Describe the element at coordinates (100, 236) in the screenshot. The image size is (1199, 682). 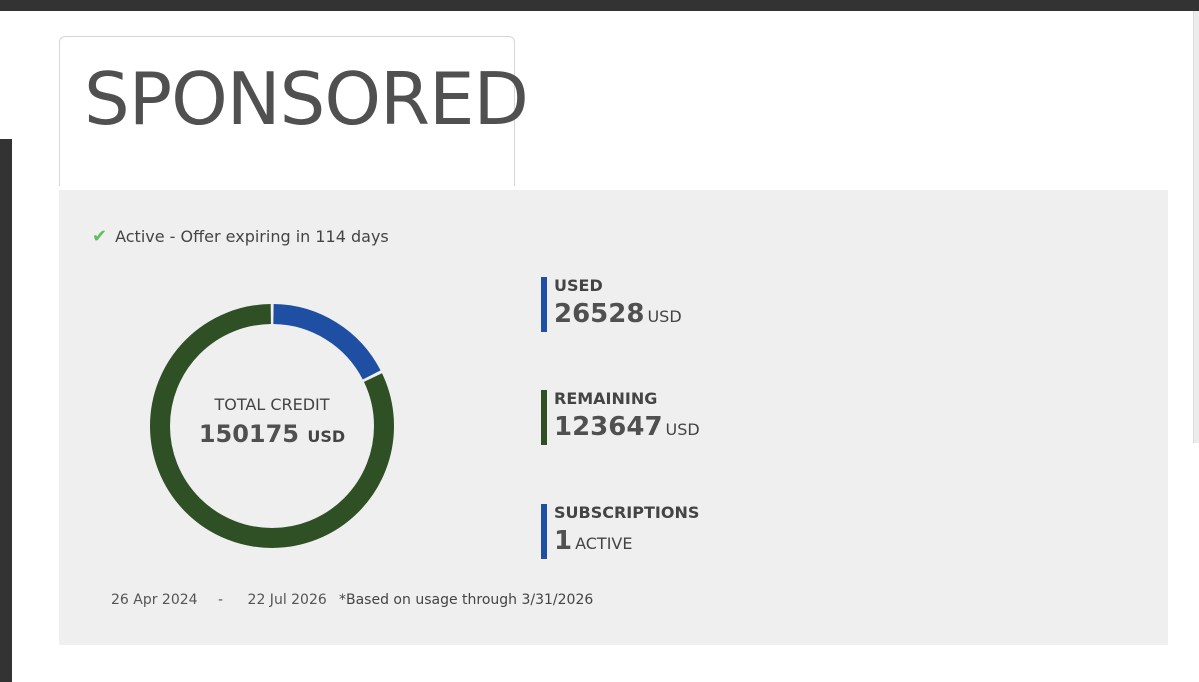
I see `check-icon: ✔` at that location.